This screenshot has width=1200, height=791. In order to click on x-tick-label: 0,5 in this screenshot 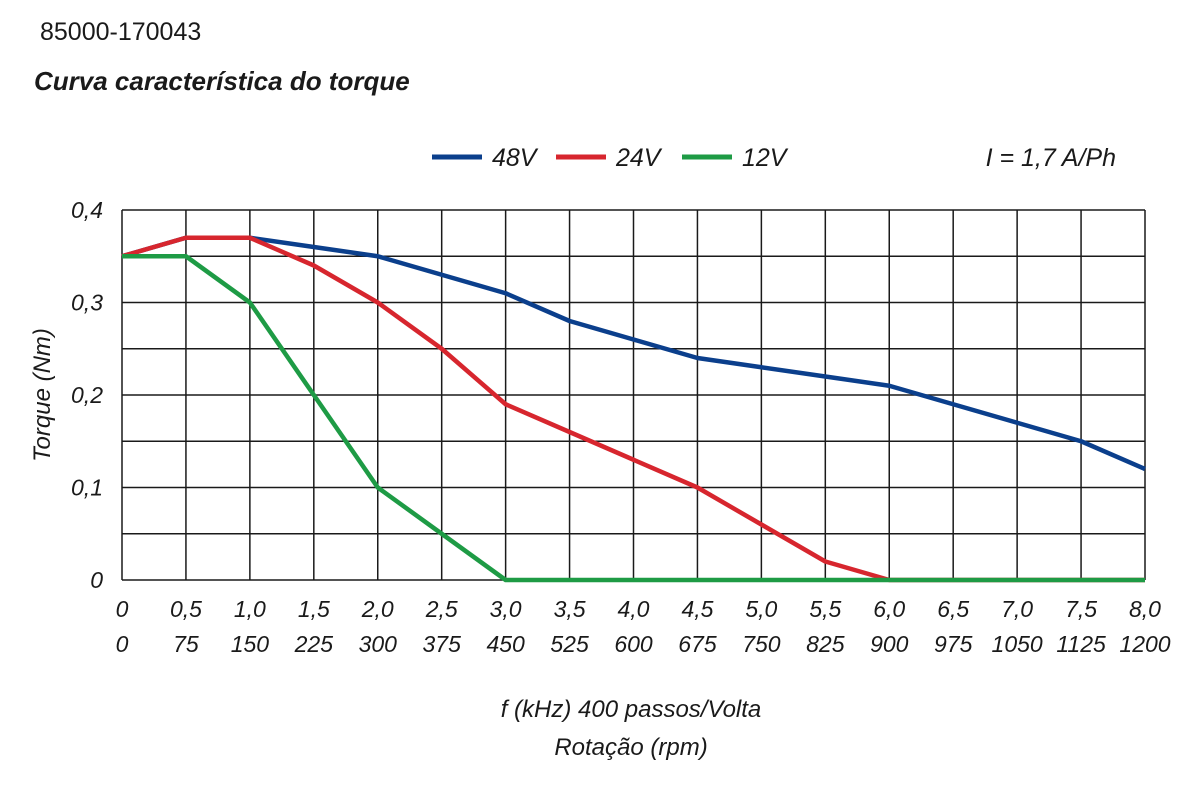, I will do `click(186, 609)`.